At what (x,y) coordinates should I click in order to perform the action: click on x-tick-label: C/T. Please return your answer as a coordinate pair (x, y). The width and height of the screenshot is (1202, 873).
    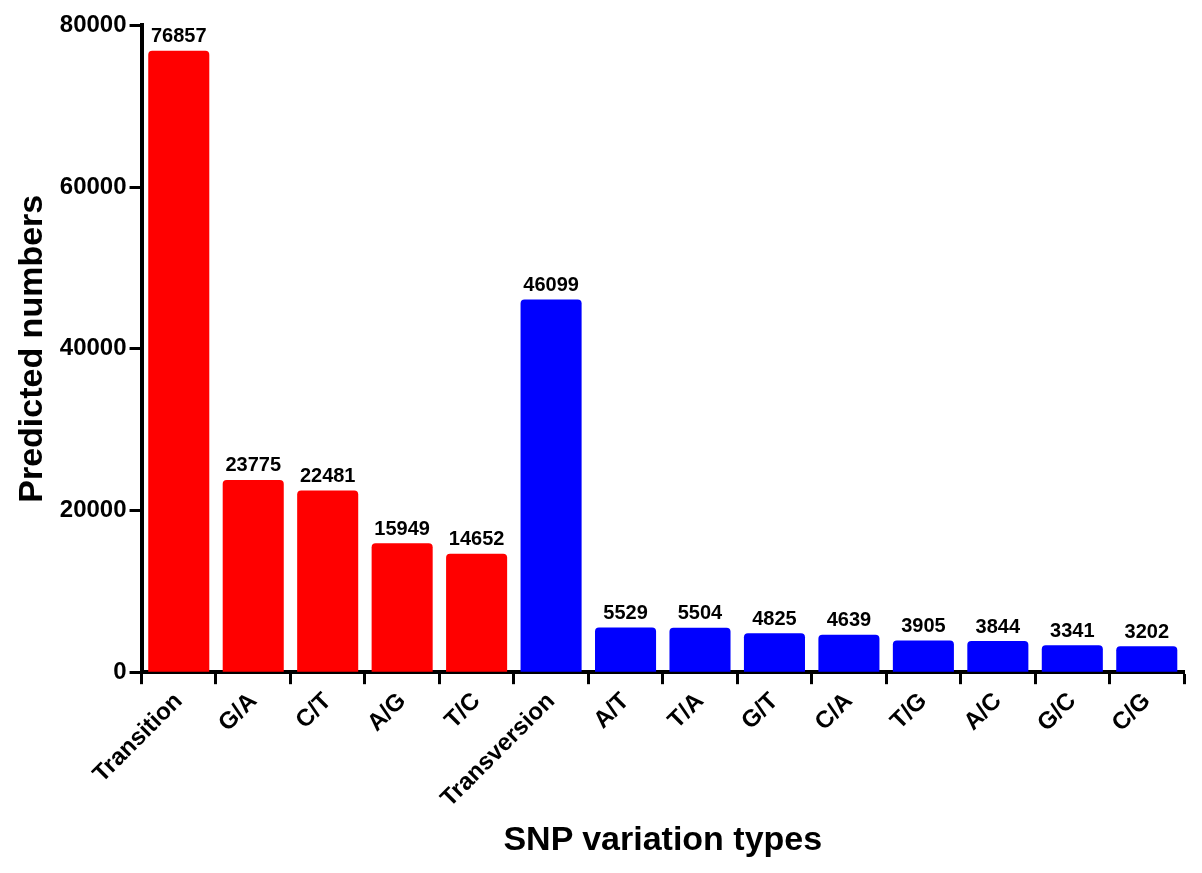
    Looking at the image, I should click on (313, 709).